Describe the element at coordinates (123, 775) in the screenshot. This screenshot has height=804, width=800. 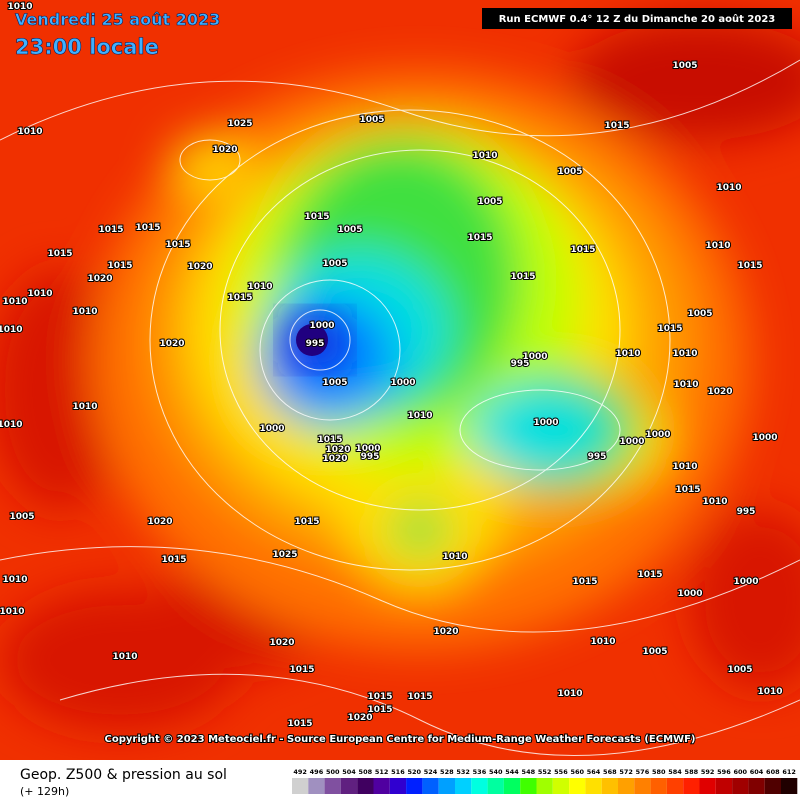
I see `footer-title: Geop. Z500 & pression au sol` at that location.